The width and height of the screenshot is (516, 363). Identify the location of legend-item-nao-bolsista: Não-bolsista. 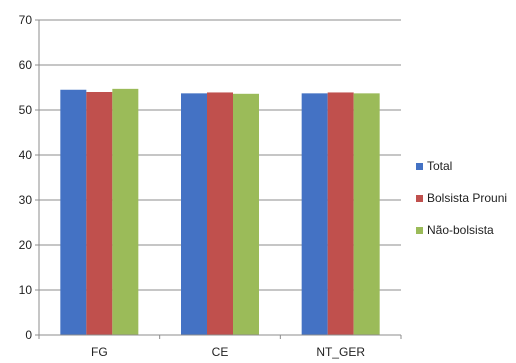
(461, 230).